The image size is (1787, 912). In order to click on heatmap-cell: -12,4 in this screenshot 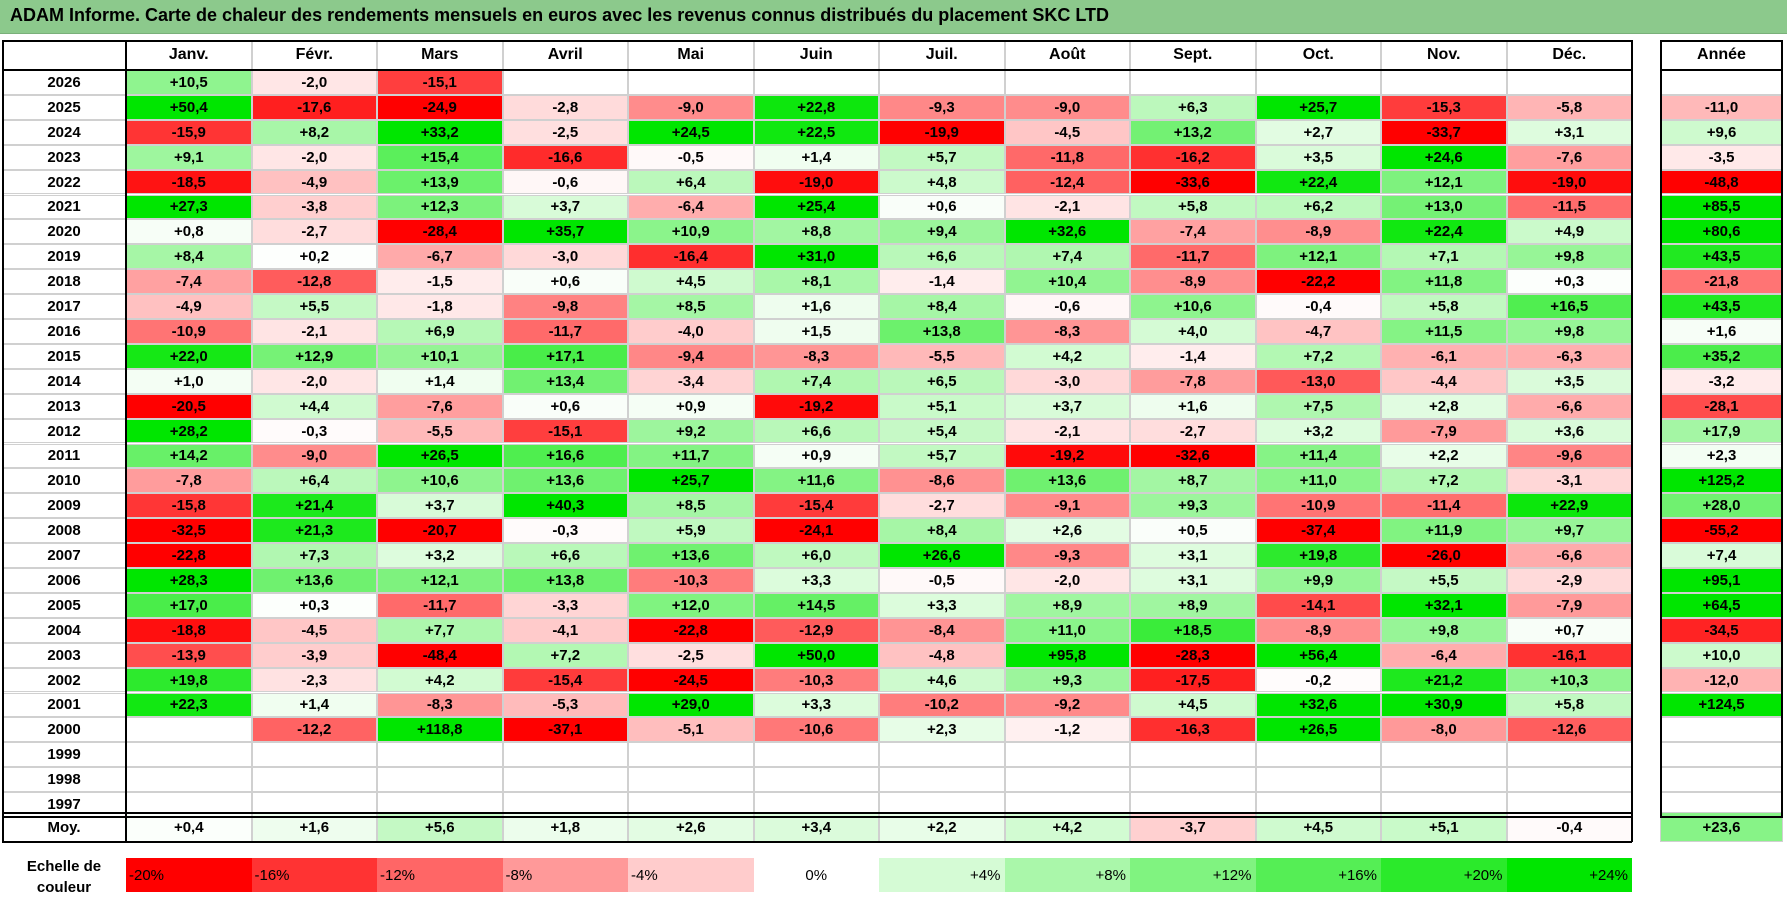, I will do `click(1067, 182)`.